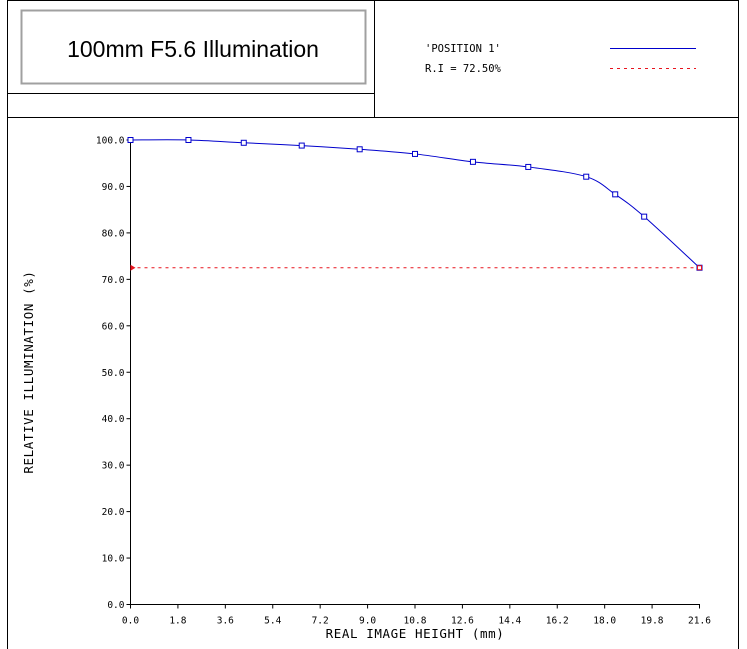 The width and height of the screenshot is (747, 649). What do you see at coordinates (320, 621) in the screenshot?
I see `x-tick-label: 7.2` at bounding box center [320, 621].